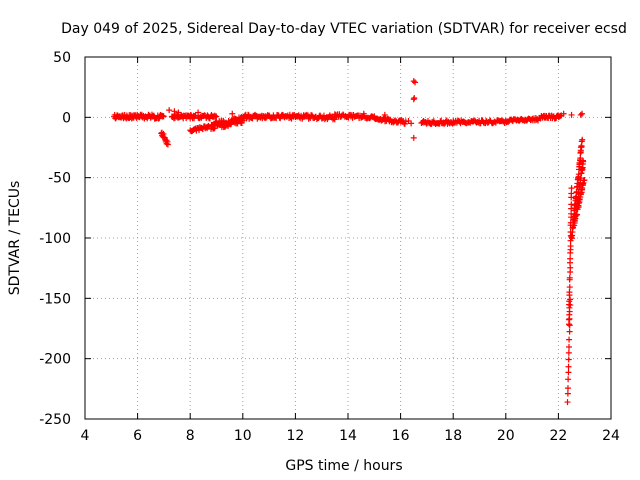 The image size is (640, 480). I want to click on x-tick-label: 18, so click(453, 436).